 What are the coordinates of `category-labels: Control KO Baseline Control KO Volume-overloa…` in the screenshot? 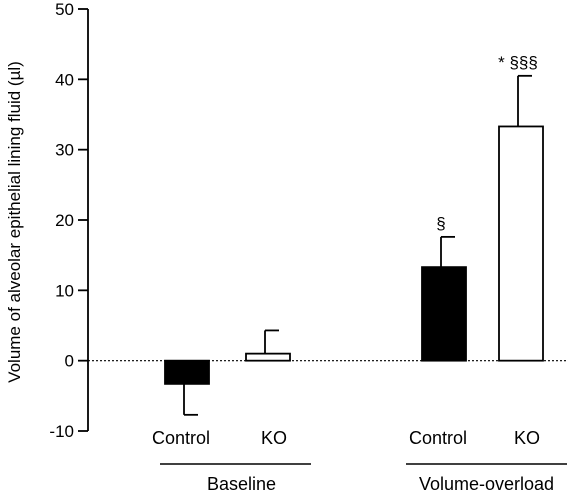 It's located at (359, 461).